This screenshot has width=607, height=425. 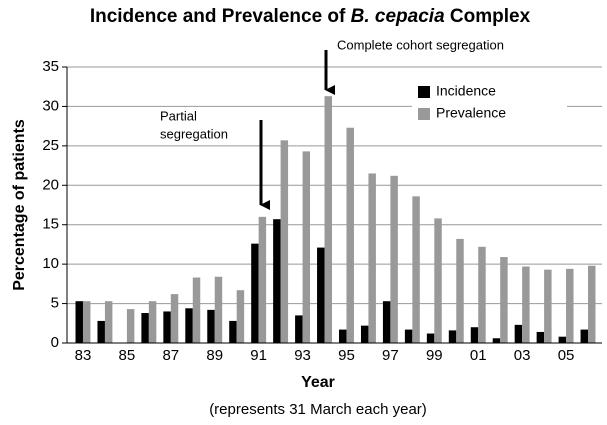 I want to click on annotation: segregation, so click(x=194, y=133).